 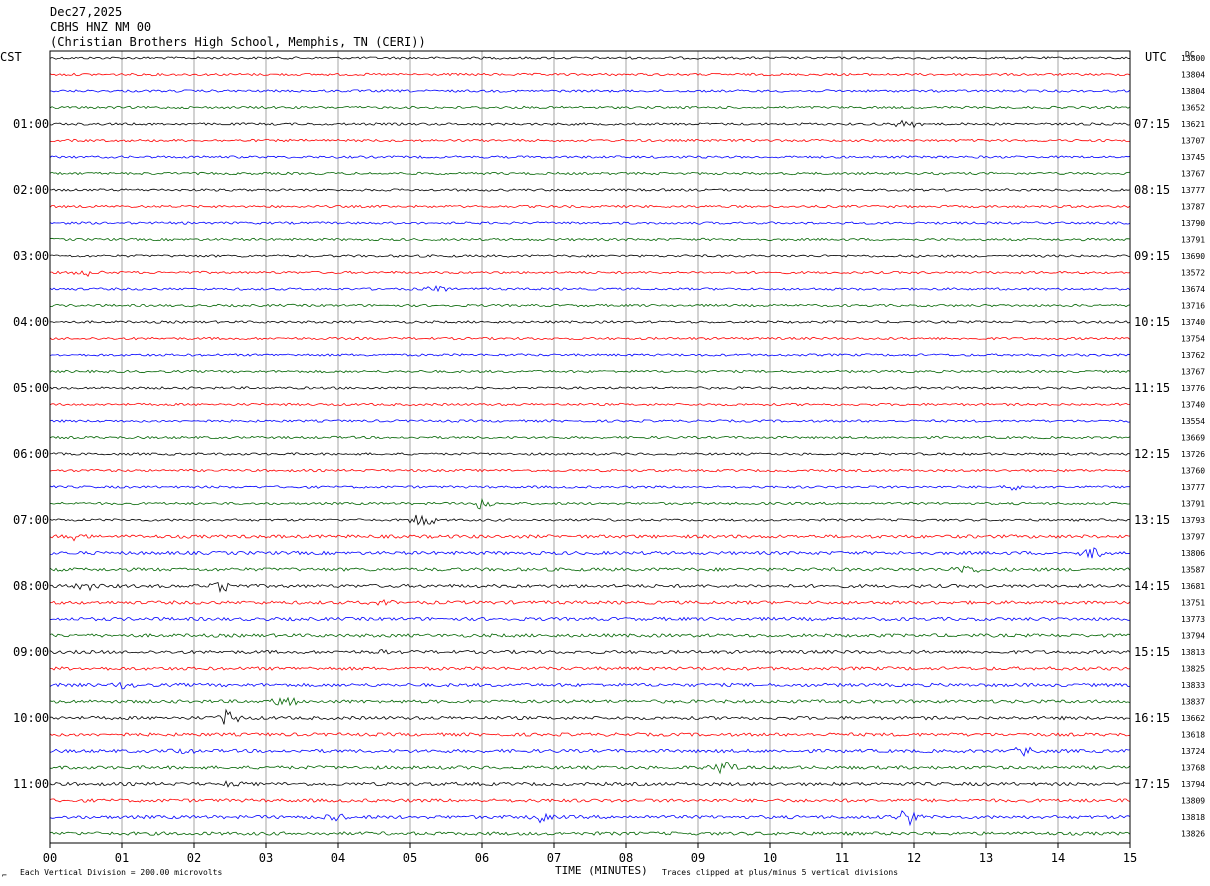 What do you see at coordinates (31, 190) in the screenshot?
I see `left-time-label: 02:00` at bounding box center [31, 190].